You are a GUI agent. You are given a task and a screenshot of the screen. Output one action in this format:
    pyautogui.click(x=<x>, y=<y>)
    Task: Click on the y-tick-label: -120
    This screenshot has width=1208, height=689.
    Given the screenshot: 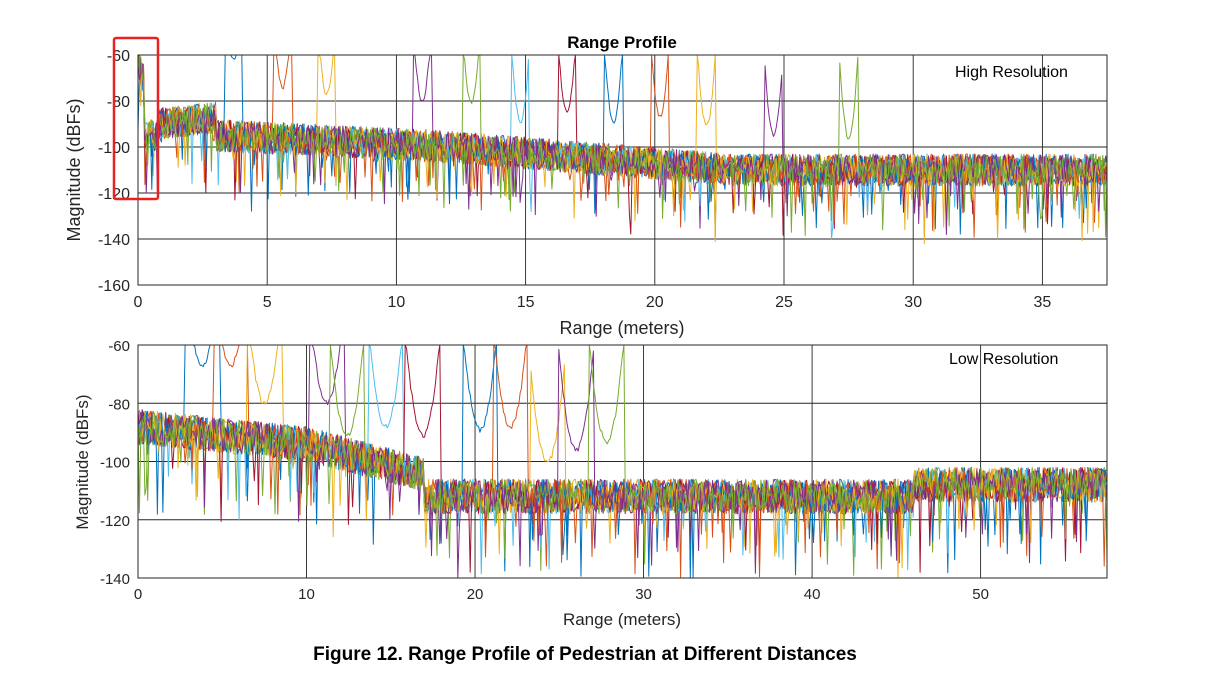 What is the action you would take?
    pyautogui.click(x=115, y=521)
    